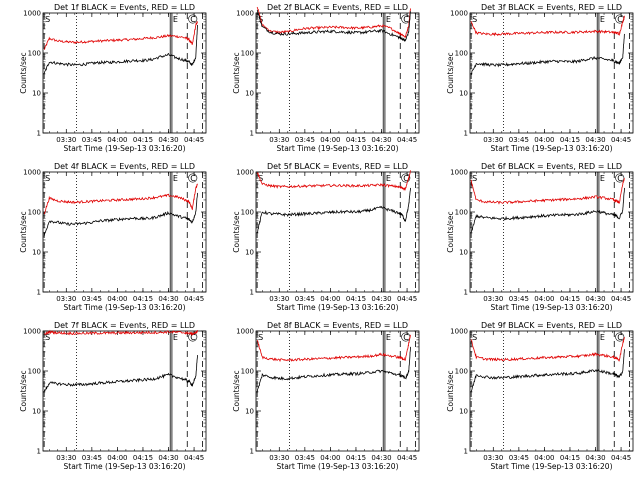 The height and width of the screenshot is (480, 640). Describe the element at coordinates (551, 325) in the screenshot. I see `panel-title: Det 9f BLACK = Events, RED = LLD` at that location.